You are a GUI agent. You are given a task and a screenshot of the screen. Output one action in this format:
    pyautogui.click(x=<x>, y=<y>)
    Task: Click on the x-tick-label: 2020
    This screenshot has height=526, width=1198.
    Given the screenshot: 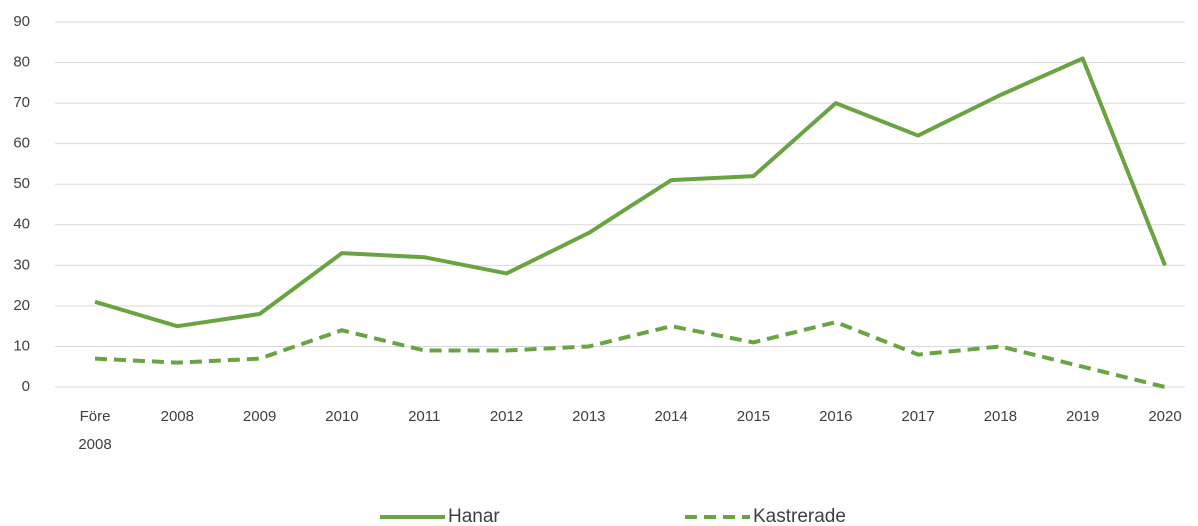 What is the action you would take?
    pyautogui.click(x=1165, y=416)
    